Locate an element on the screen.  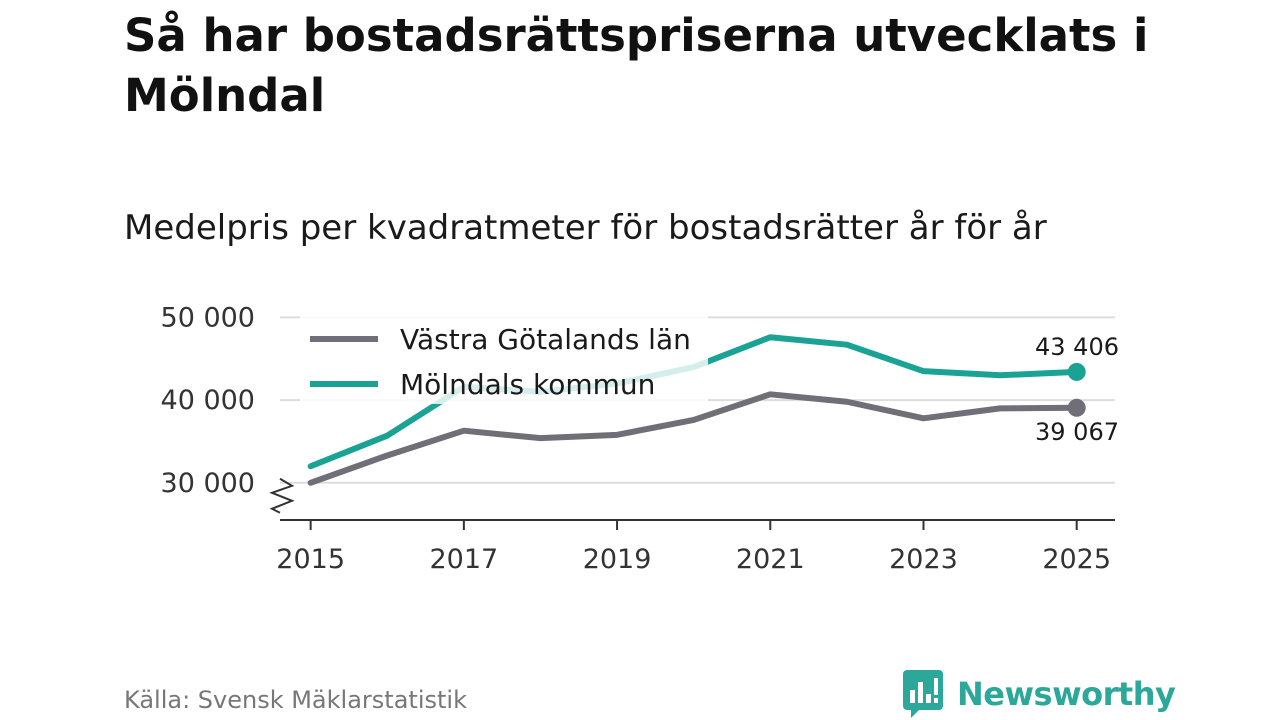
series-line is located at coordinates (693, 438).